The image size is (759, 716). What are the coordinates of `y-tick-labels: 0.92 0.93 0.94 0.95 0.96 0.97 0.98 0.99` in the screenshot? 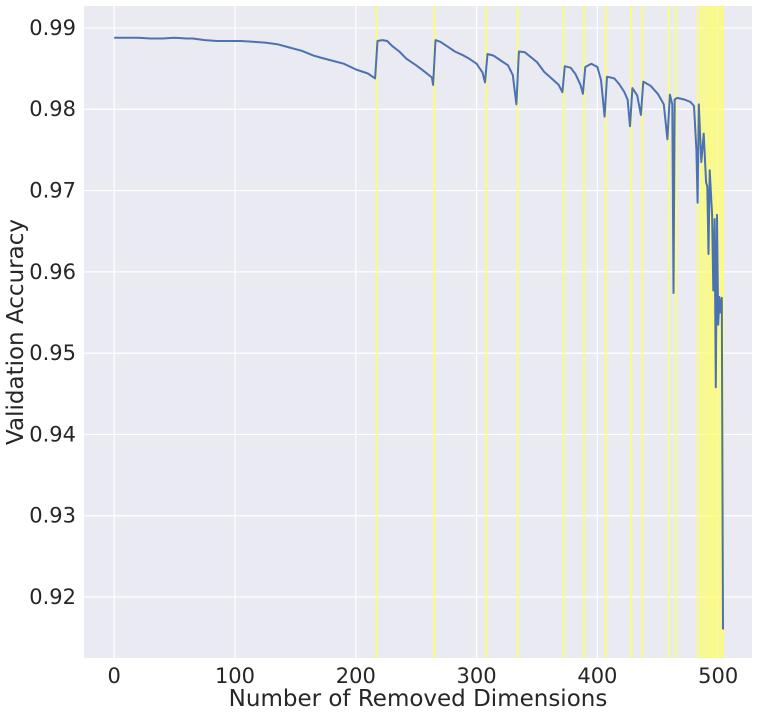 It's located at (52, 312).